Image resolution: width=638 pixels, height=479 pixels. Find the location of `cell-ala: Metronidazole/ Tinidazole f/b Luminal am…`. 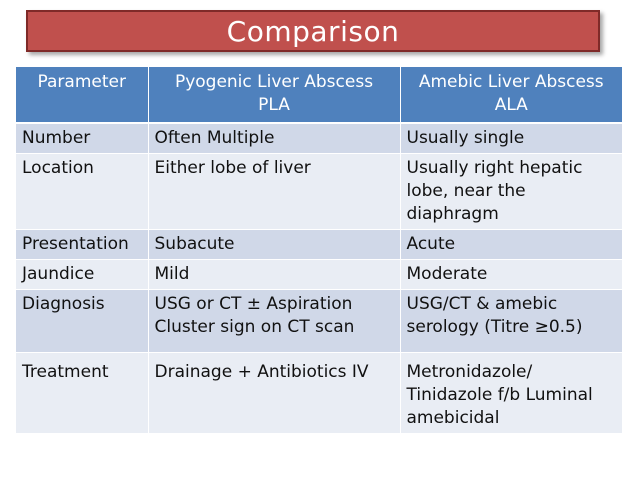

cell-ala: Metronidazole/ Tinidazole f/b Luminal am… is located at coordinates (511, 393).